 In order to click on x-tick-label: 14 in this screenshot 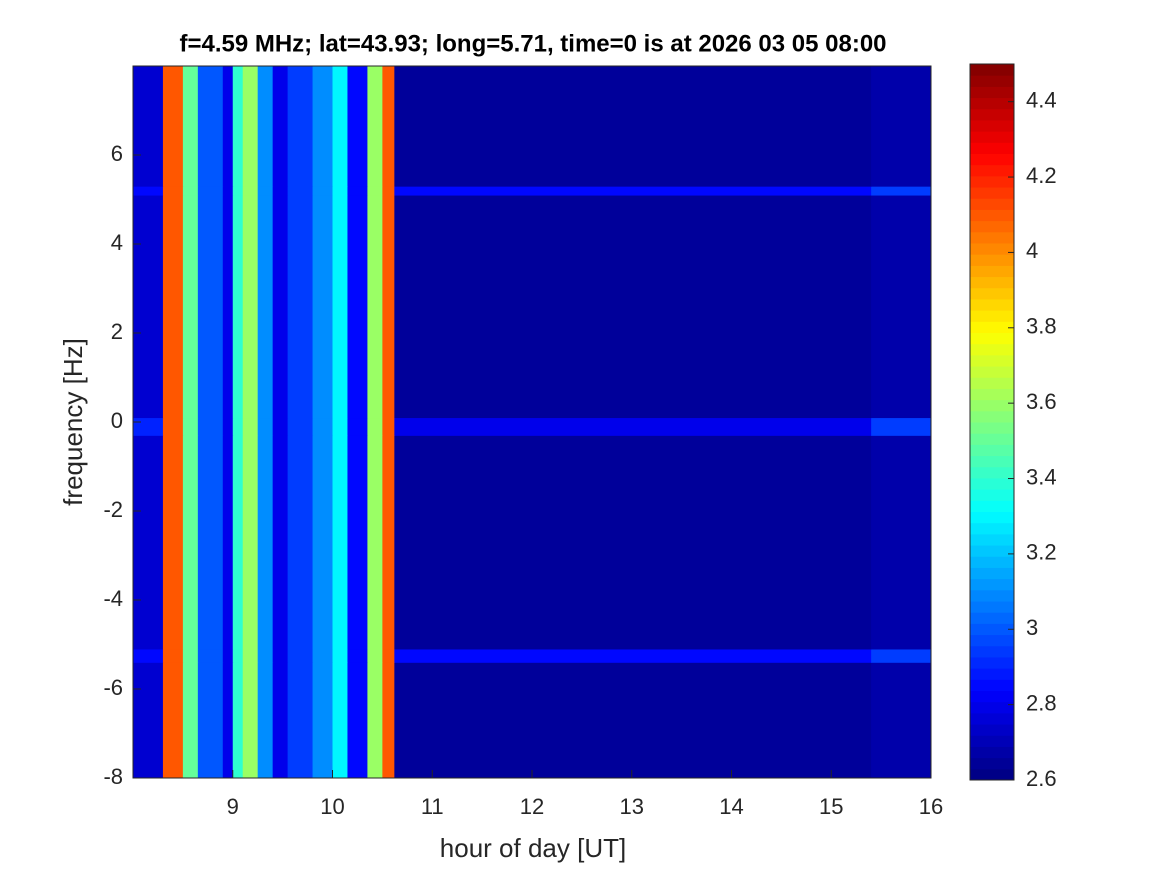, I will do `click(731, 806)`.